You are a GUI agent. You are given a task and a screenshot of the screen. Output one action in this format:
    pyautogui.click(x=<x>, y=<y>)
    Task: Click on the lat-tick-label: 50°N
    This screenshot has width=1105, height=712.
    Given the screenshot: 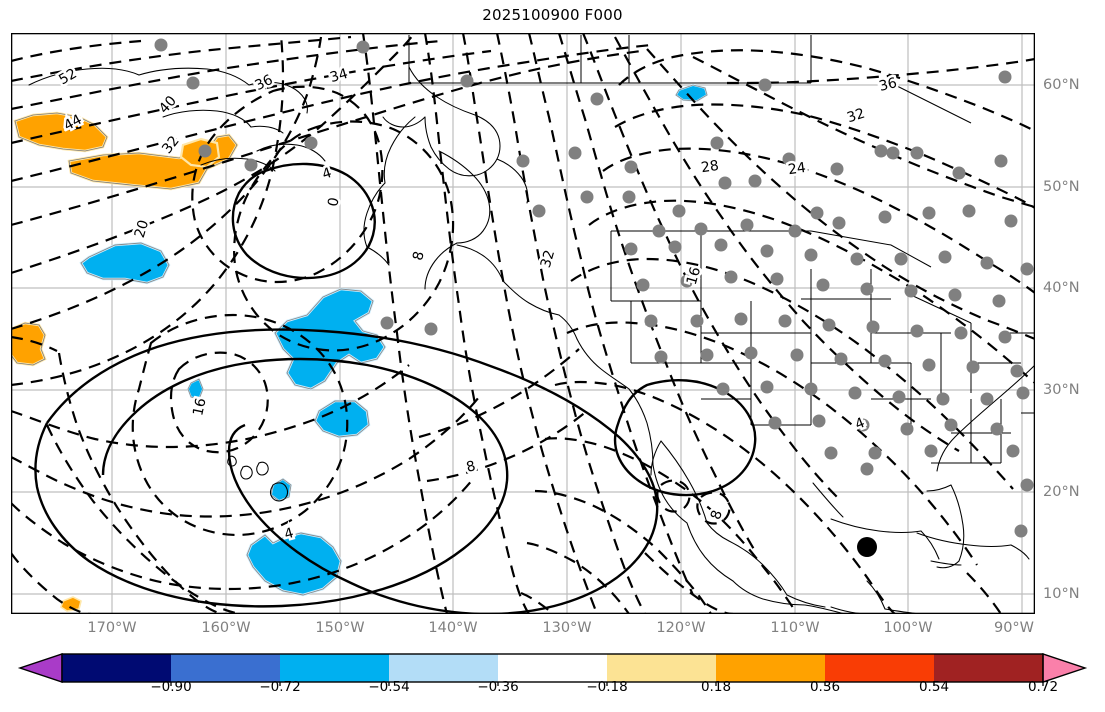 What is the action you would take?
    pyautogui.click(x=1061, y=187)
    